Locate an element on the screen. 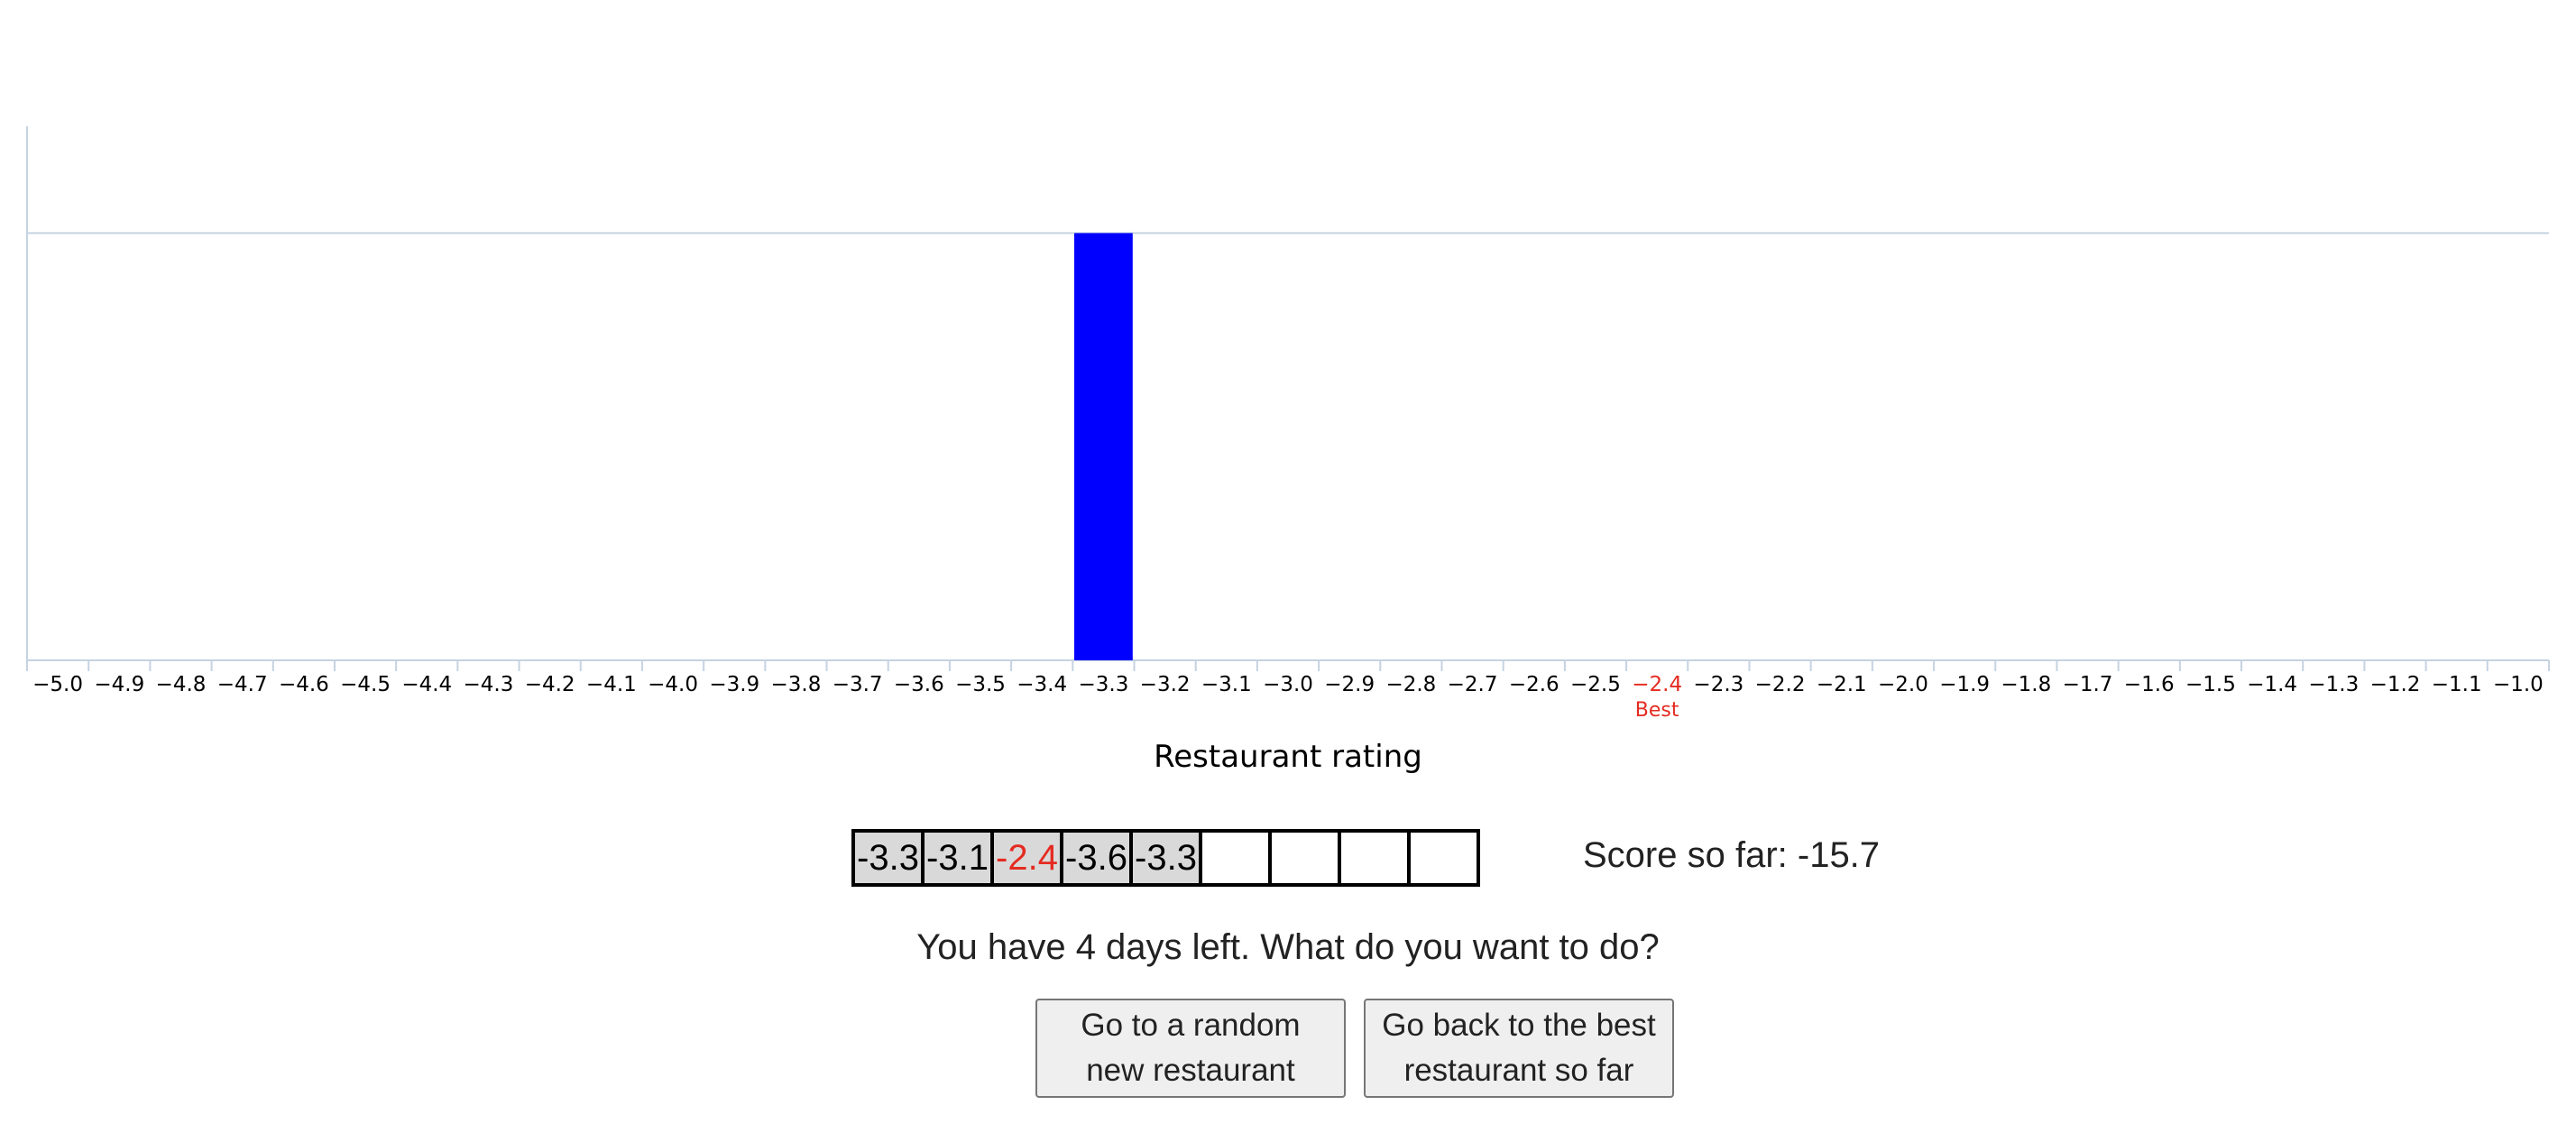  x-tick-label: −2.1 is located at coordinates (1842, 684).